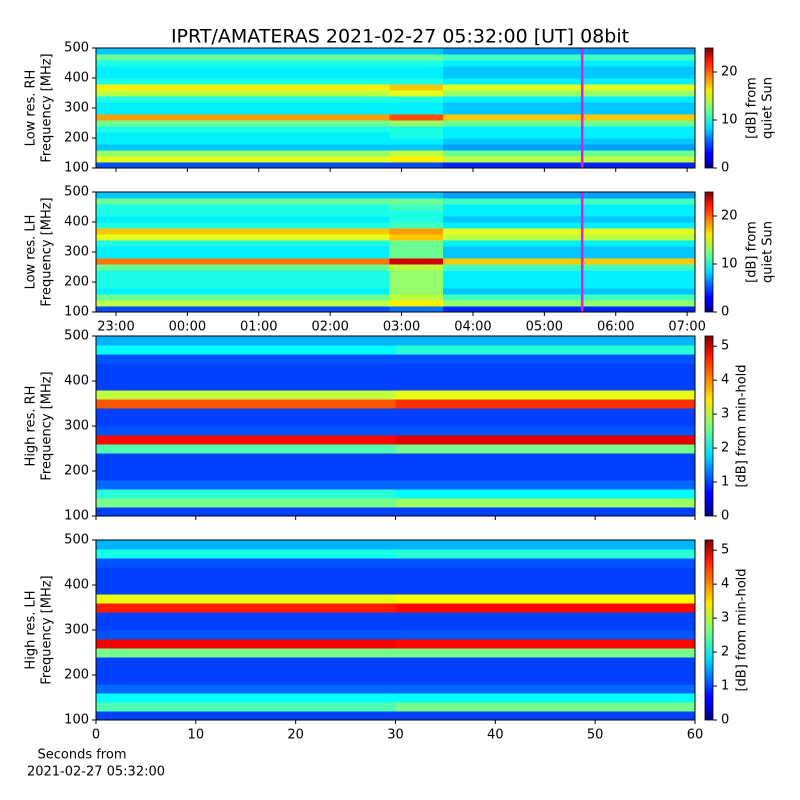  What do you see at coordinates (725, 584) in the screenshot?
I see `colorbar-tick-label: 4` at bounding box center [725, 584].